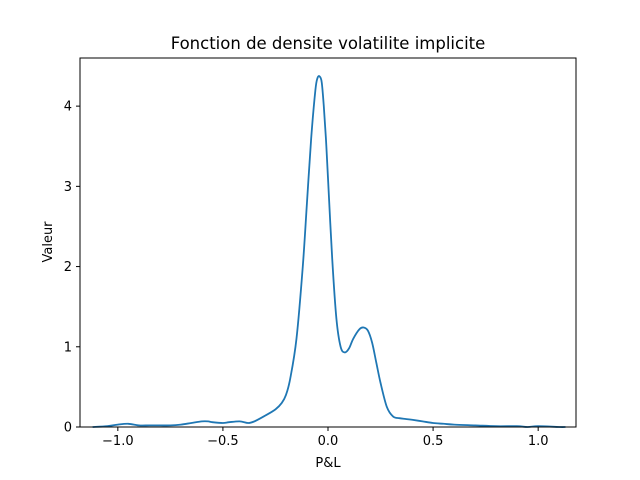 Image resolution: width=640 pixels, height=480 pixels. I want to click on x-tick-label: 1.0, so click(538, 441).